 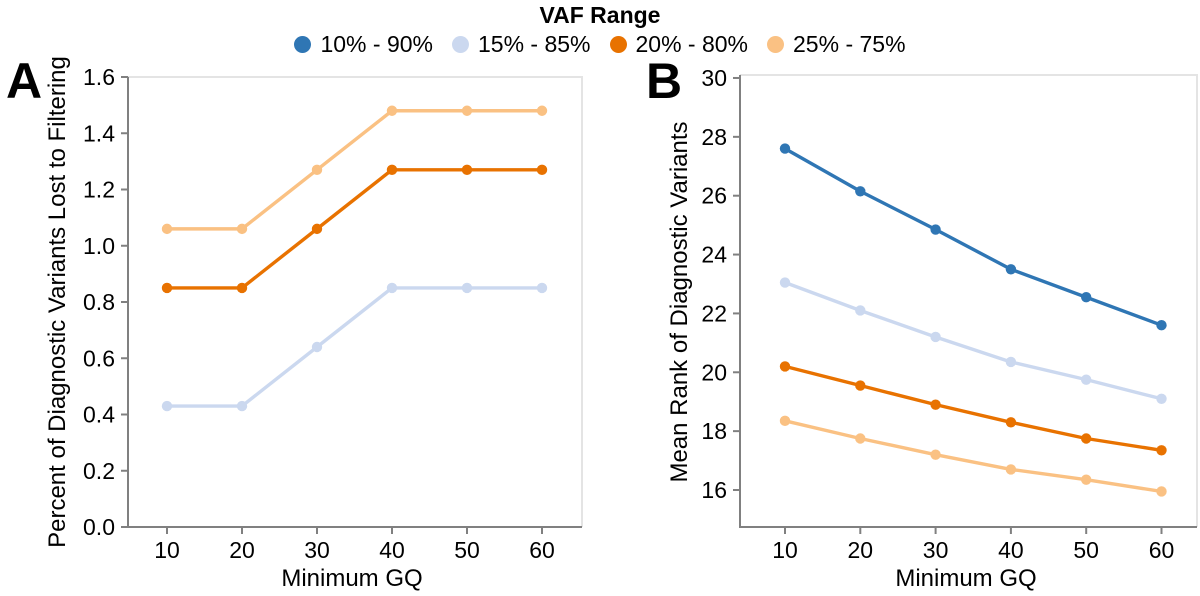 I want to click on y-tick-label: 16, so click(x=714, y=490).